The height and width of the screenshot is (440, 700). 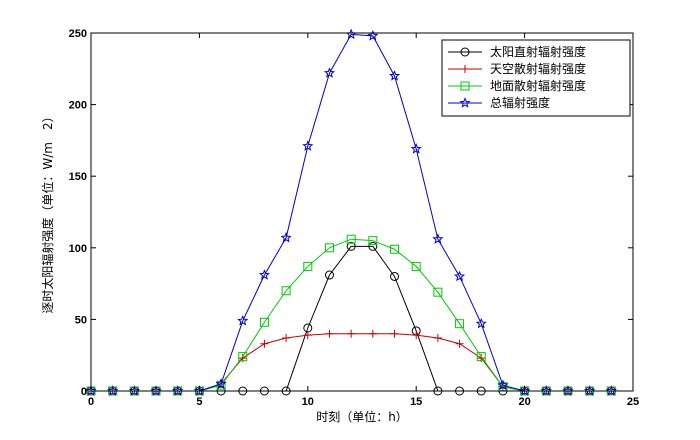 What do you see at coordinates (520, 102) in the screenshot?
I see `legend-label: 总辐射强度` at bounding box center [520, 102].